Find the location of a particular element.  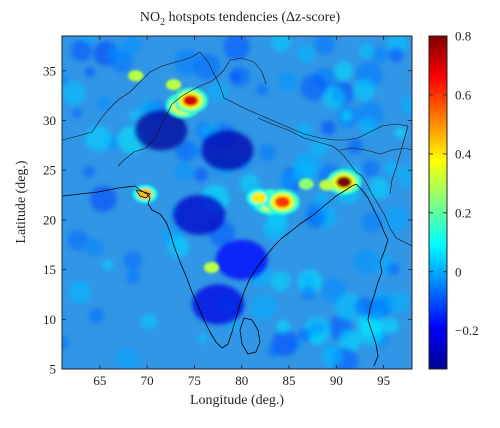

border-myanmar is located at coordinates (388, 214).